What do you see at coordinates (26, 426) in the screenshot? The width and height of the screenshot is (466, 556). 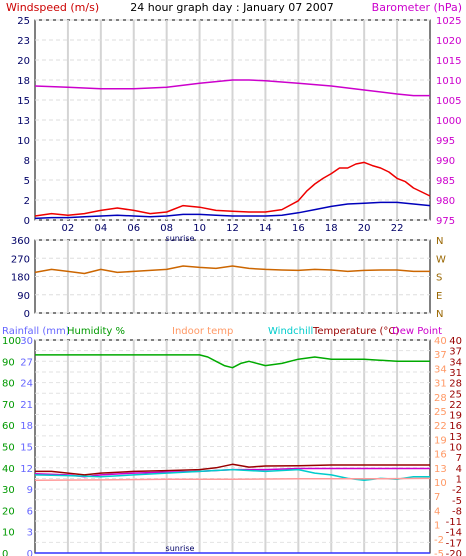 I see `rainfall-tick: 18` at bounding box center [26, 426].